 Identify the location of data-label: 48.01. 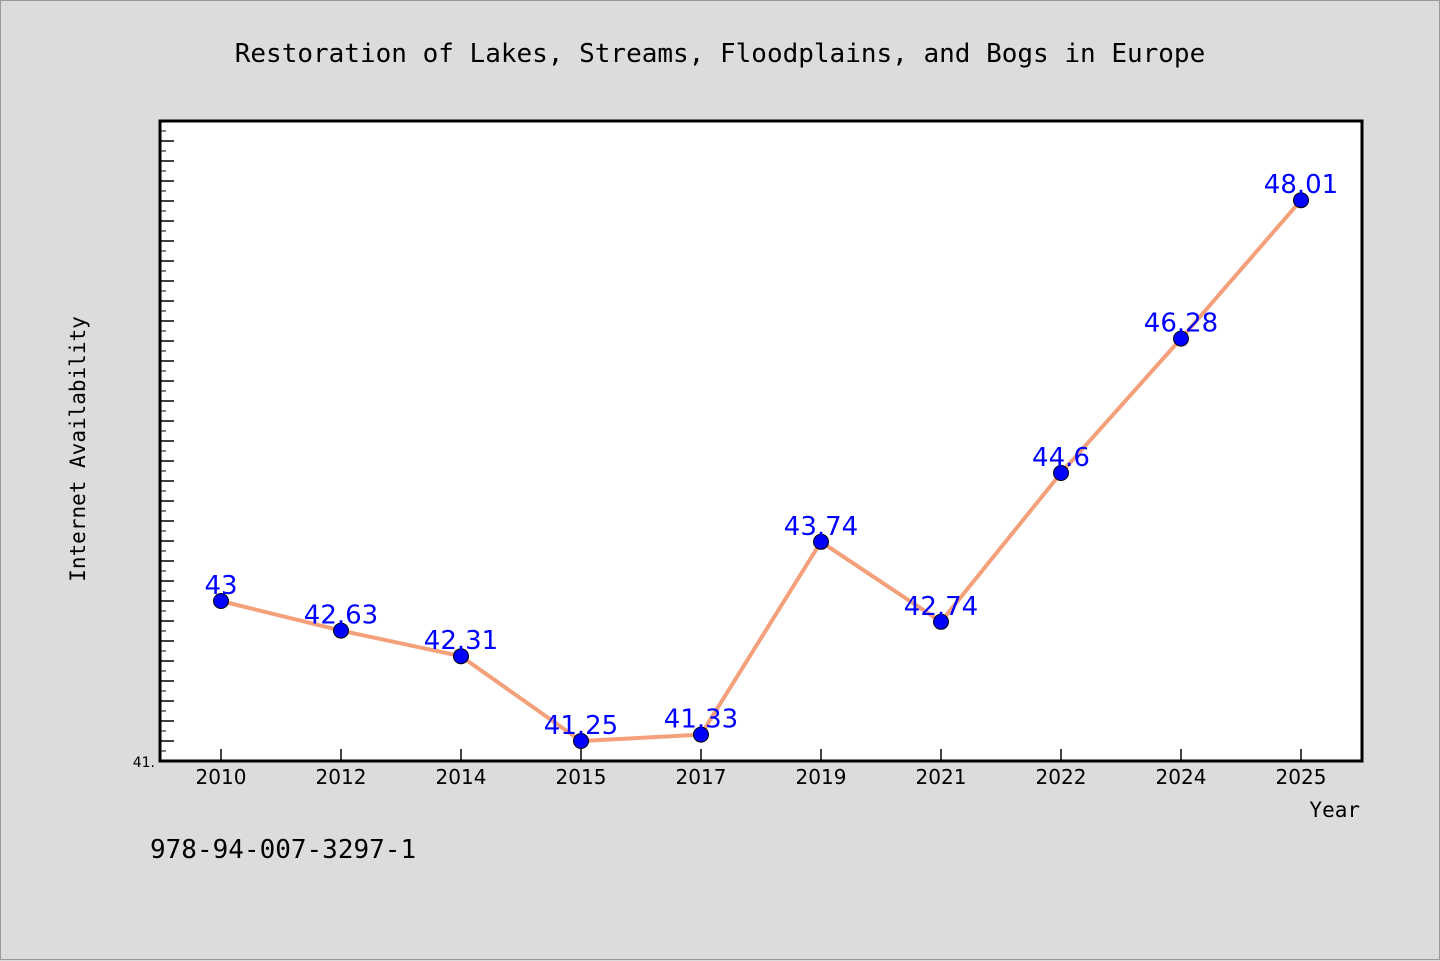
(1301, 185).